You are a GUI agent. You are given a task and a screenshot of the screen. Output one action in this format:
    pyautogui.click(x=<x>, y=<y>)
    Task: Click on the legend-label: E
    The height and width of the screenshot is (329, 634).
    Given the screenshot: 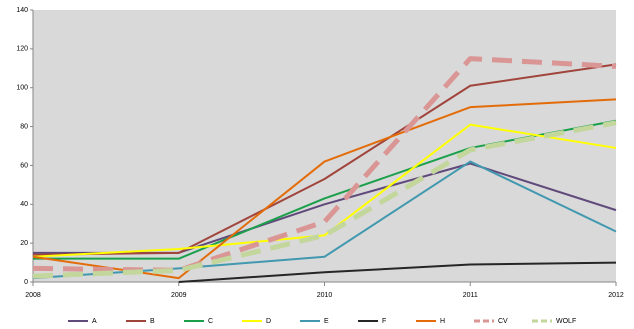 What is the action you would take?
    pyautogui.click(x=326, y=321)
    